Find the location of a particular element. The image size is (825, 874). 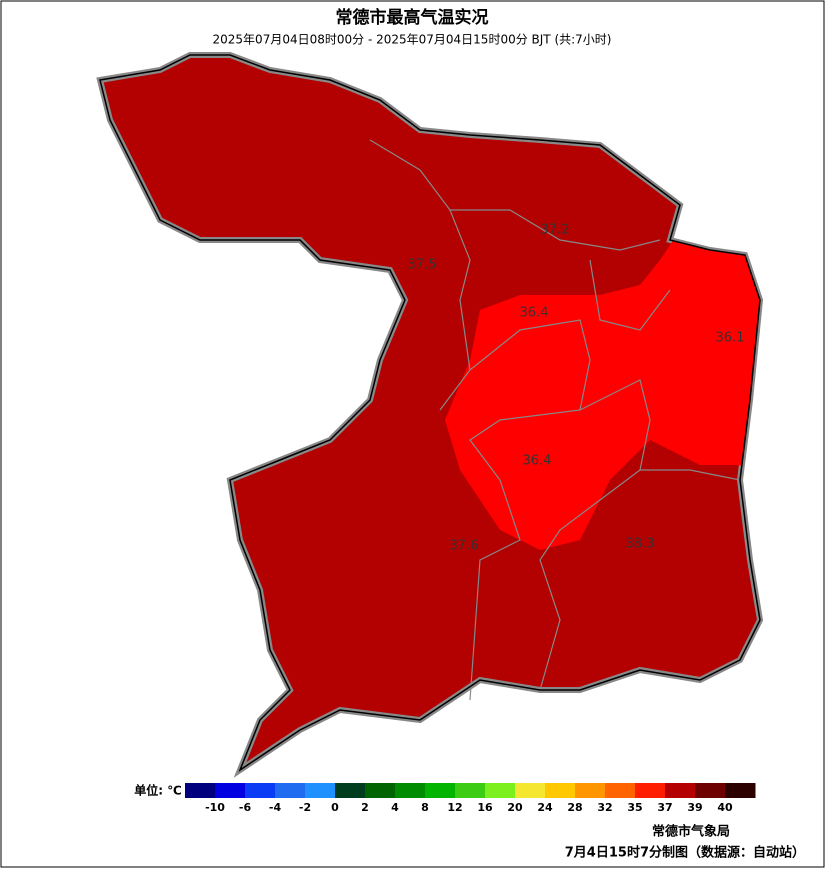

legend-label: -6 is located at coordinates (245, 807).